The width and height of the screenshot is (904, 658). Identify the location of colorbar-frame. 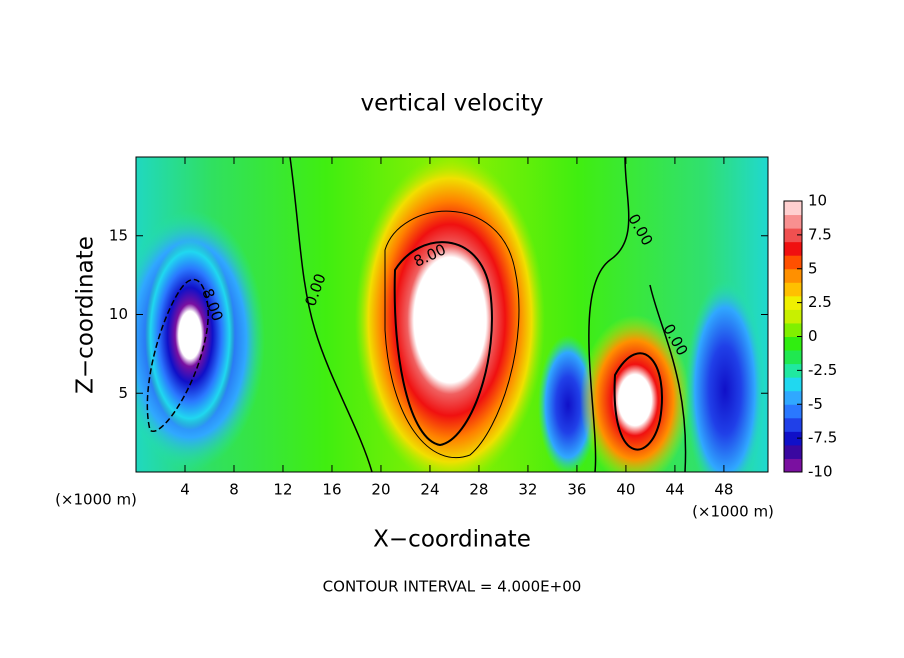
(793, 336).